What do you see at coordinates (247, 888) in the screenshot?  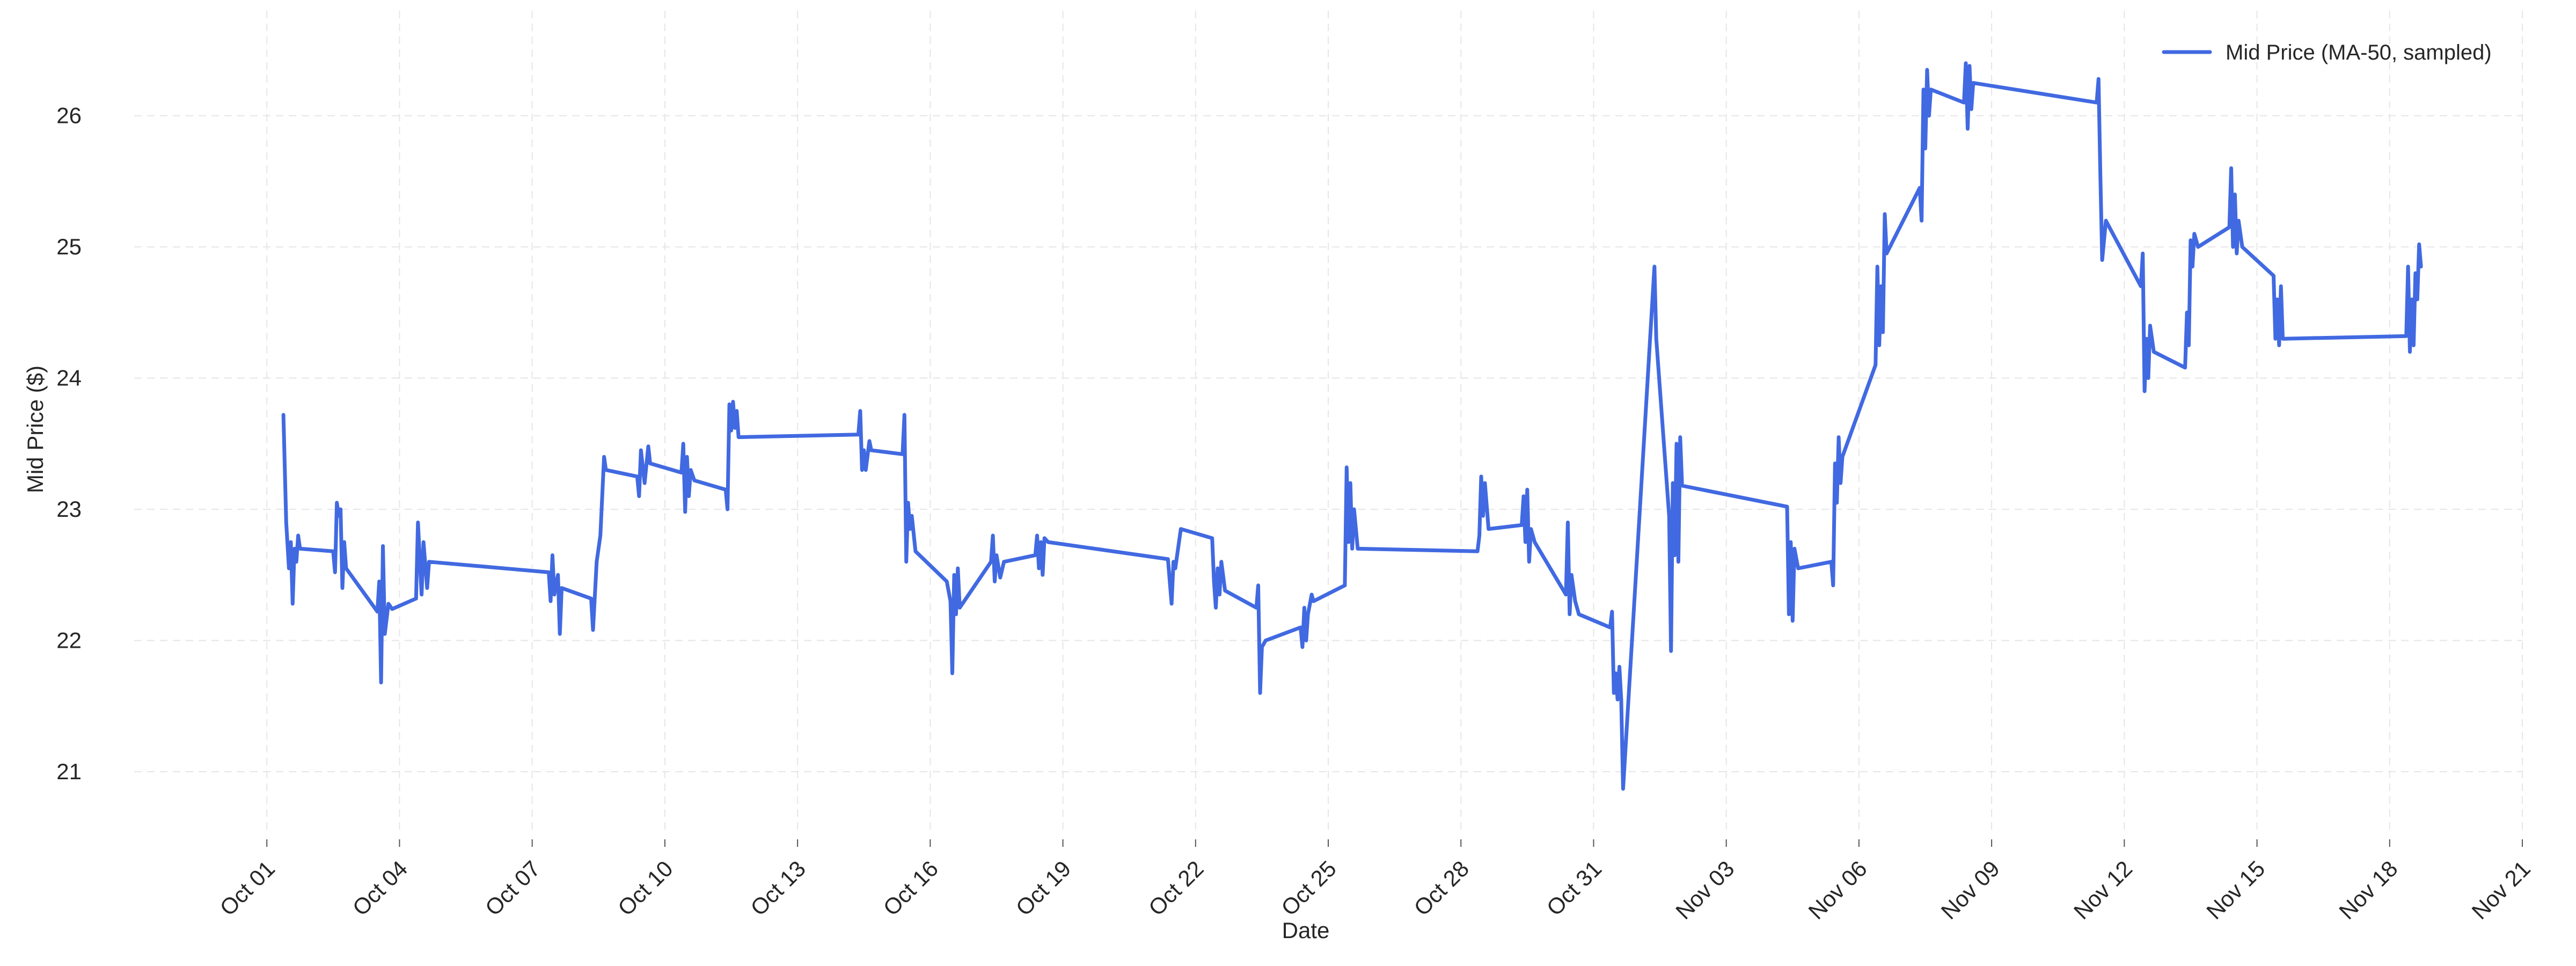 I see `x-tick-label: Oct 01` at bounding box center [247, 888].